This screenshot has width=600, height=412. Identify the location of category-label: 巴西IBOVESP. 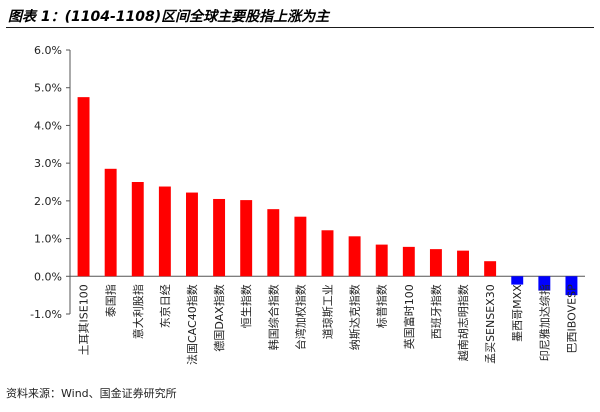
(571, 319).